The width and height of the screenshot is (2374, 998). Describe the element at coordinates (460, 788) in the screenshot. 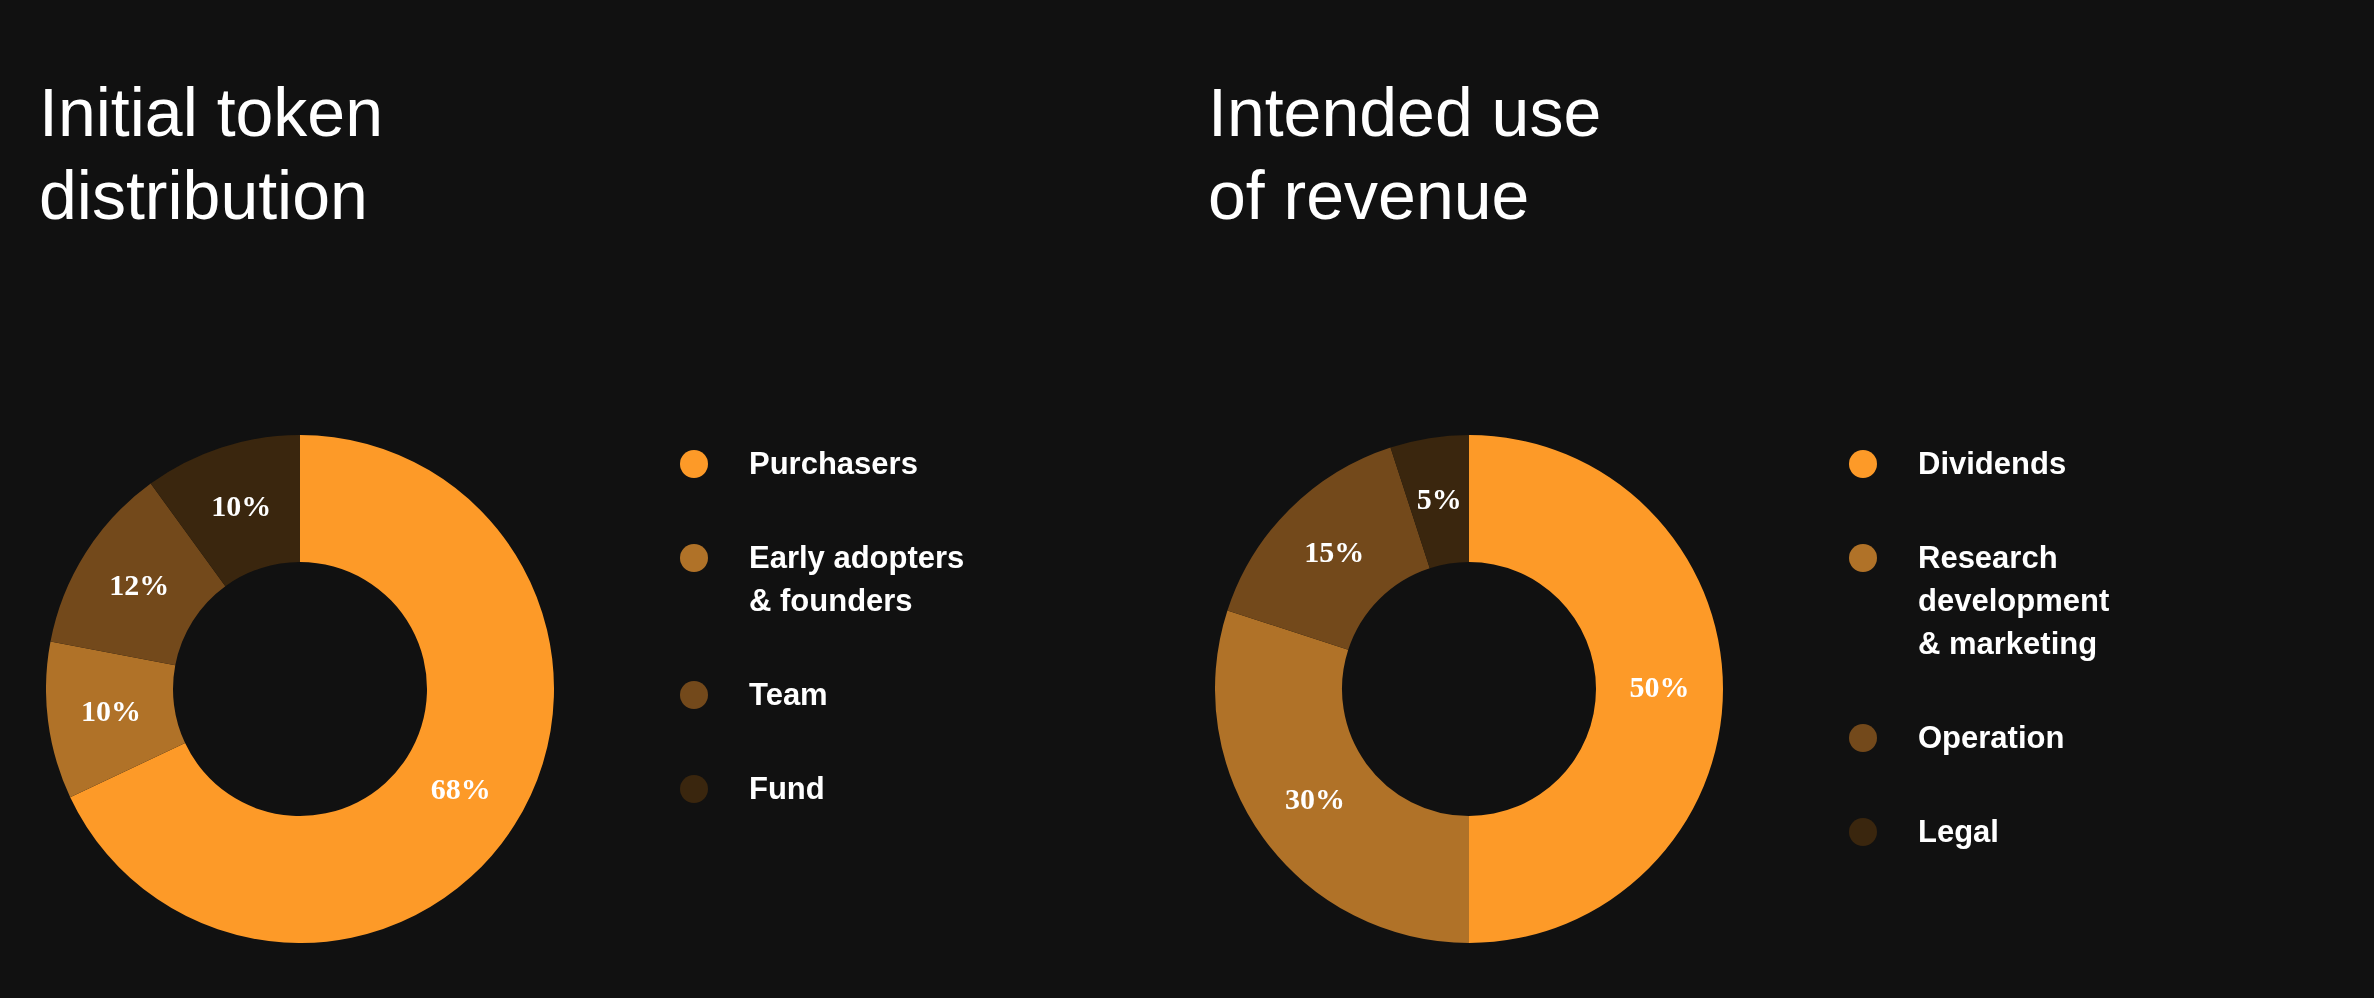

I see `data-label: 68%` at that location.